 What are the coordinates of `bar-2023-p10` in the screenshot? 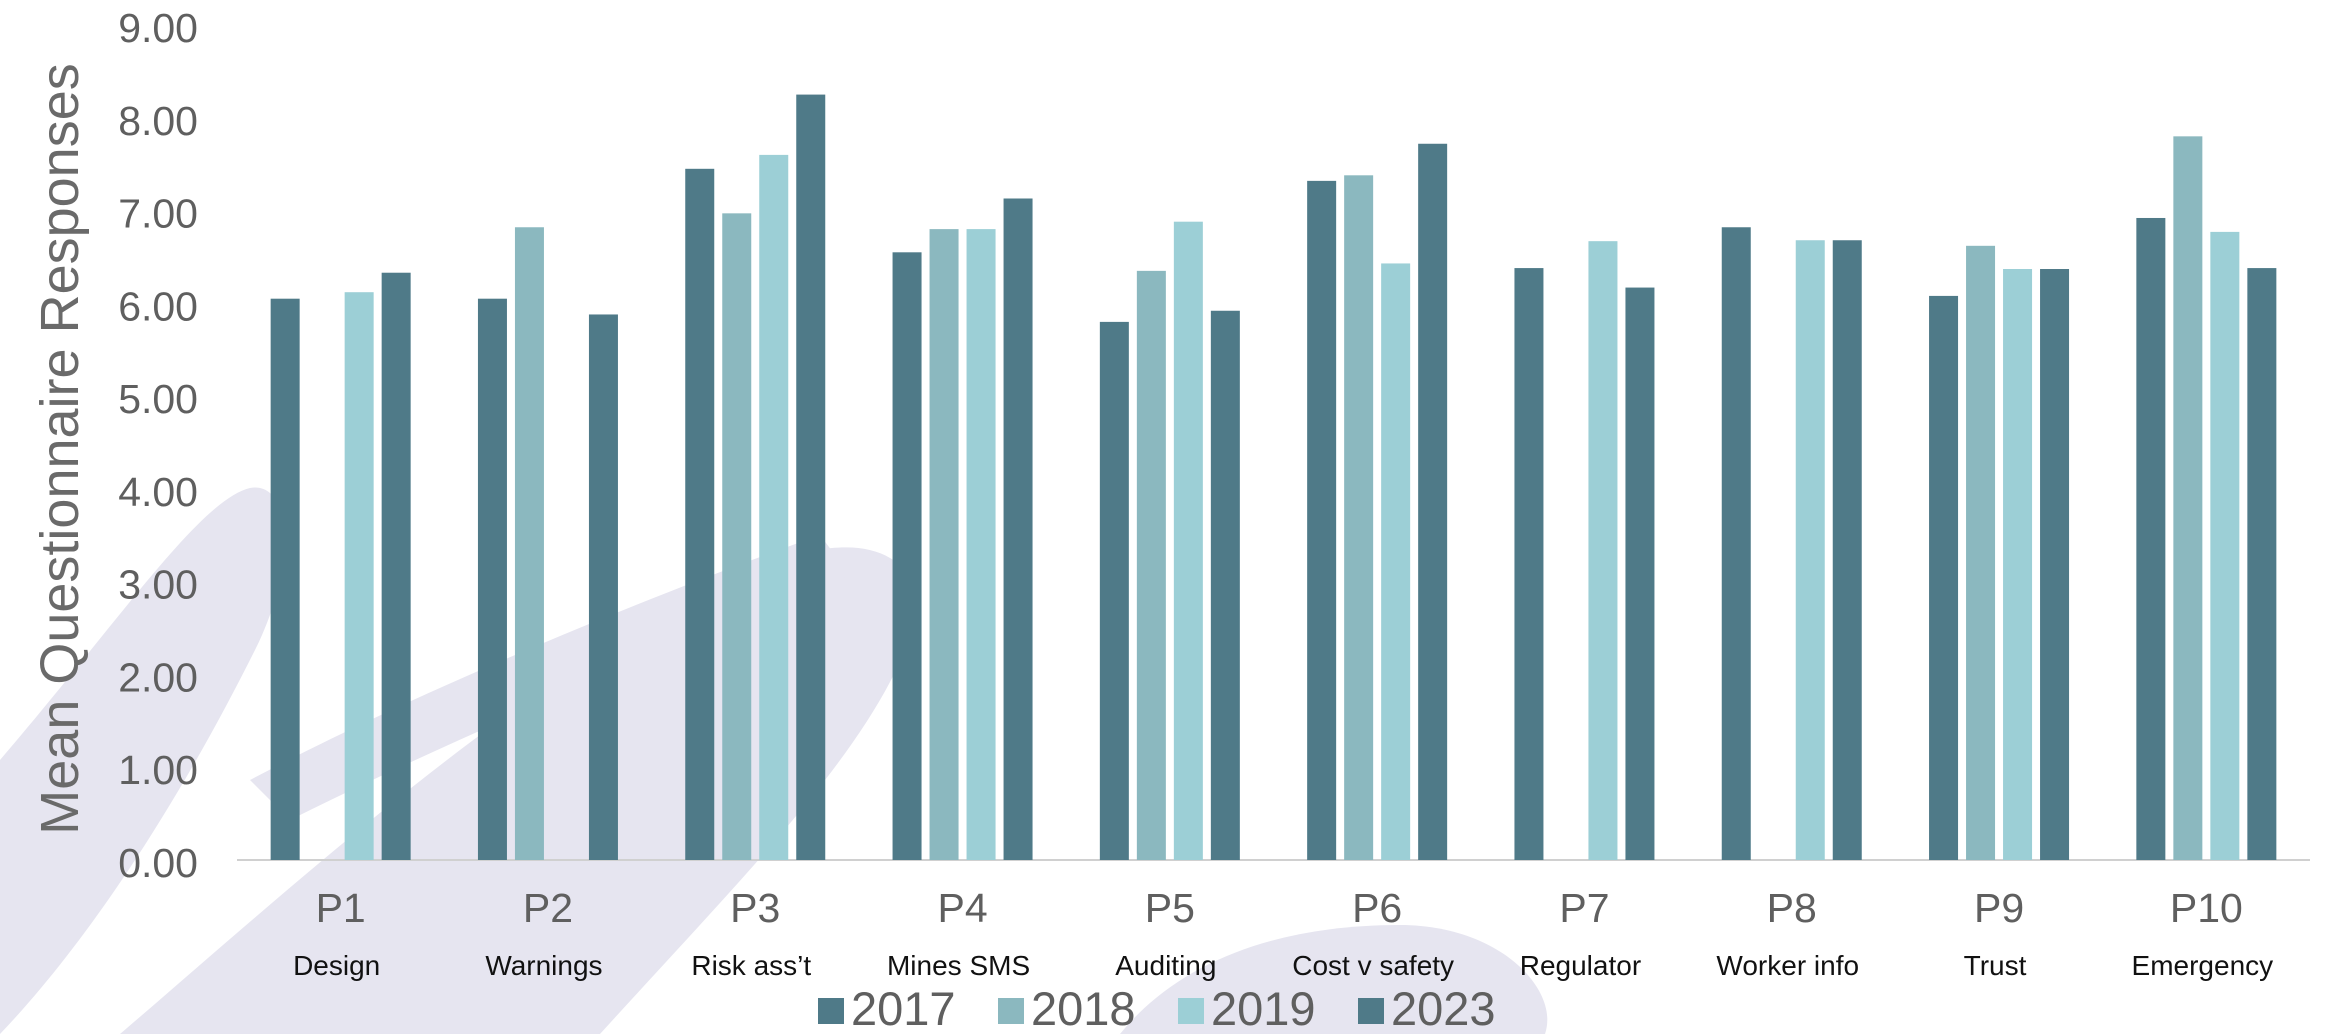 It's located at (2262, 564).